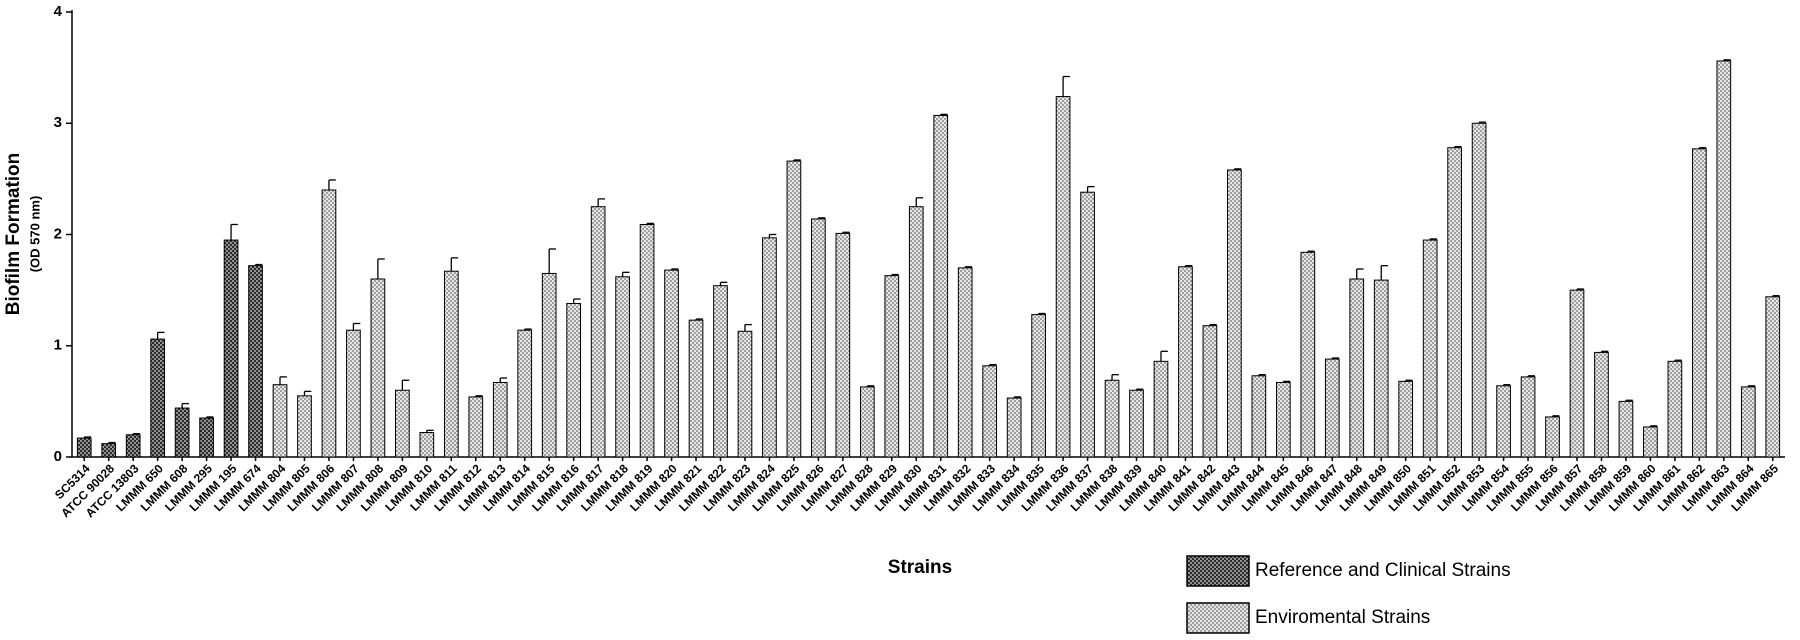 Image resolution: width=1800 pixels, height=640 pixels. What do you see at coordinates (1383, 570) in the screenshot?
I see `legend-label: Reference and Clinical Strains` at bounding box center [1383, 570].